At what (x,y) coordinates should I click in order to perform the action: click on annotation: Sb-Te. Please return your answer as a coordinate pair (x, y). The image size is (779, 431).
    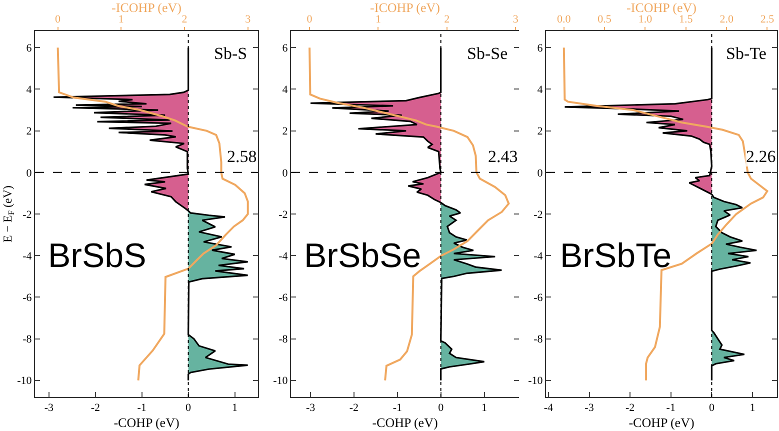
    Looking at the image, I should click on (746, 53).